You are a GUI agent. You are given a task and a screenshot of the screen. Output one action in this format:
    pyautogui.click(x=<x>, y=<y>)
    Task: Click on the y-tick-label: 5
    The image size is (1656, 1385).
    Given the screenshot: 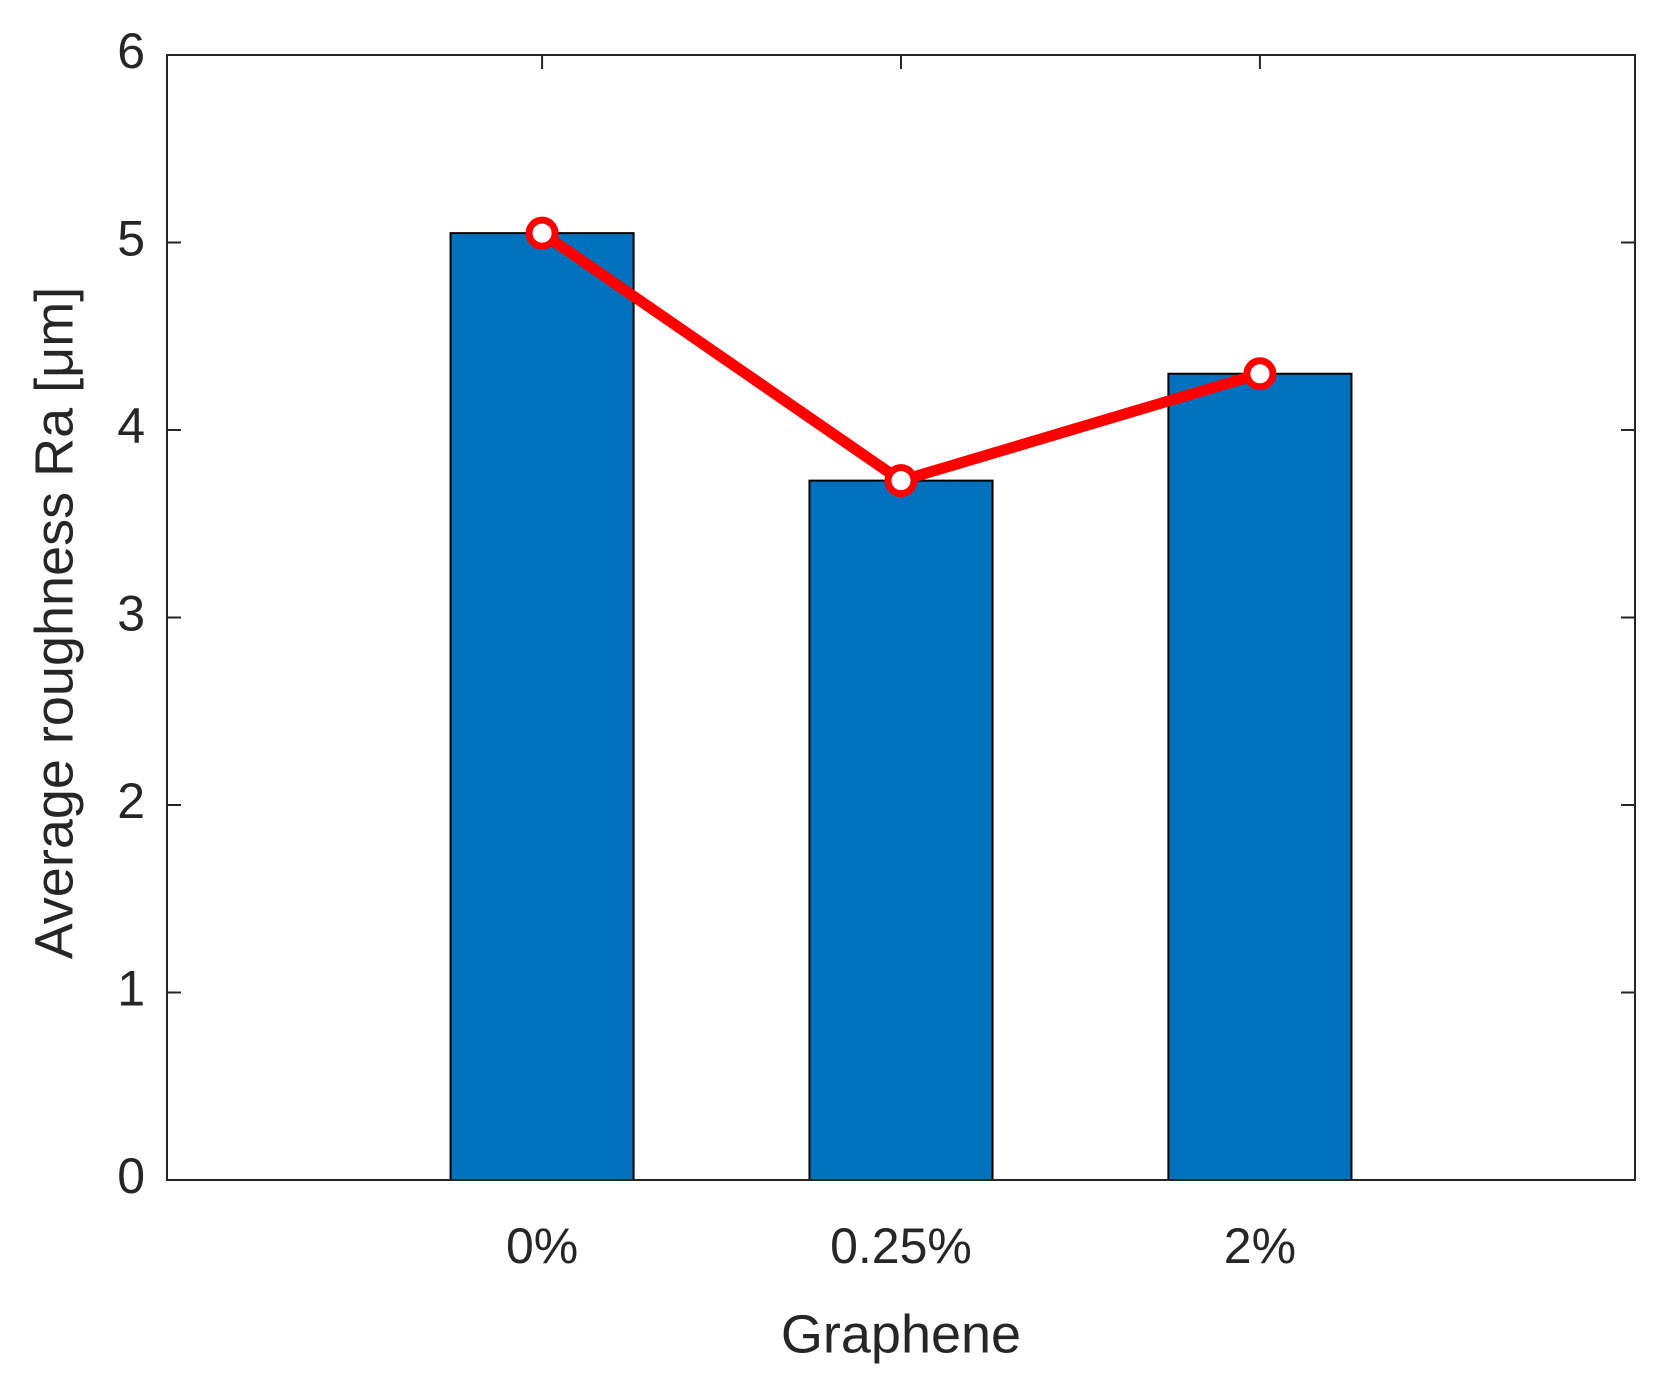 What is the action you would take?
    pyautogui.click(x=131, y=239)
    